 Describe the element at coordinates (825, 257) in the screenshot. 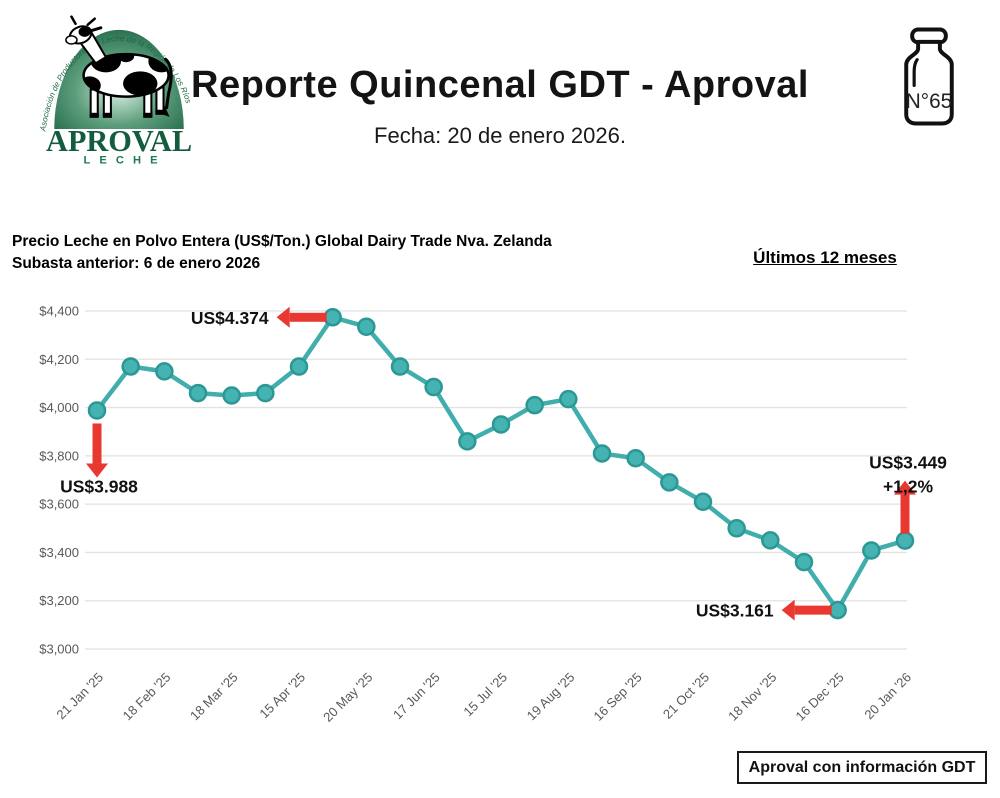

I see `period-label: Últimos 12 meses` at that location.